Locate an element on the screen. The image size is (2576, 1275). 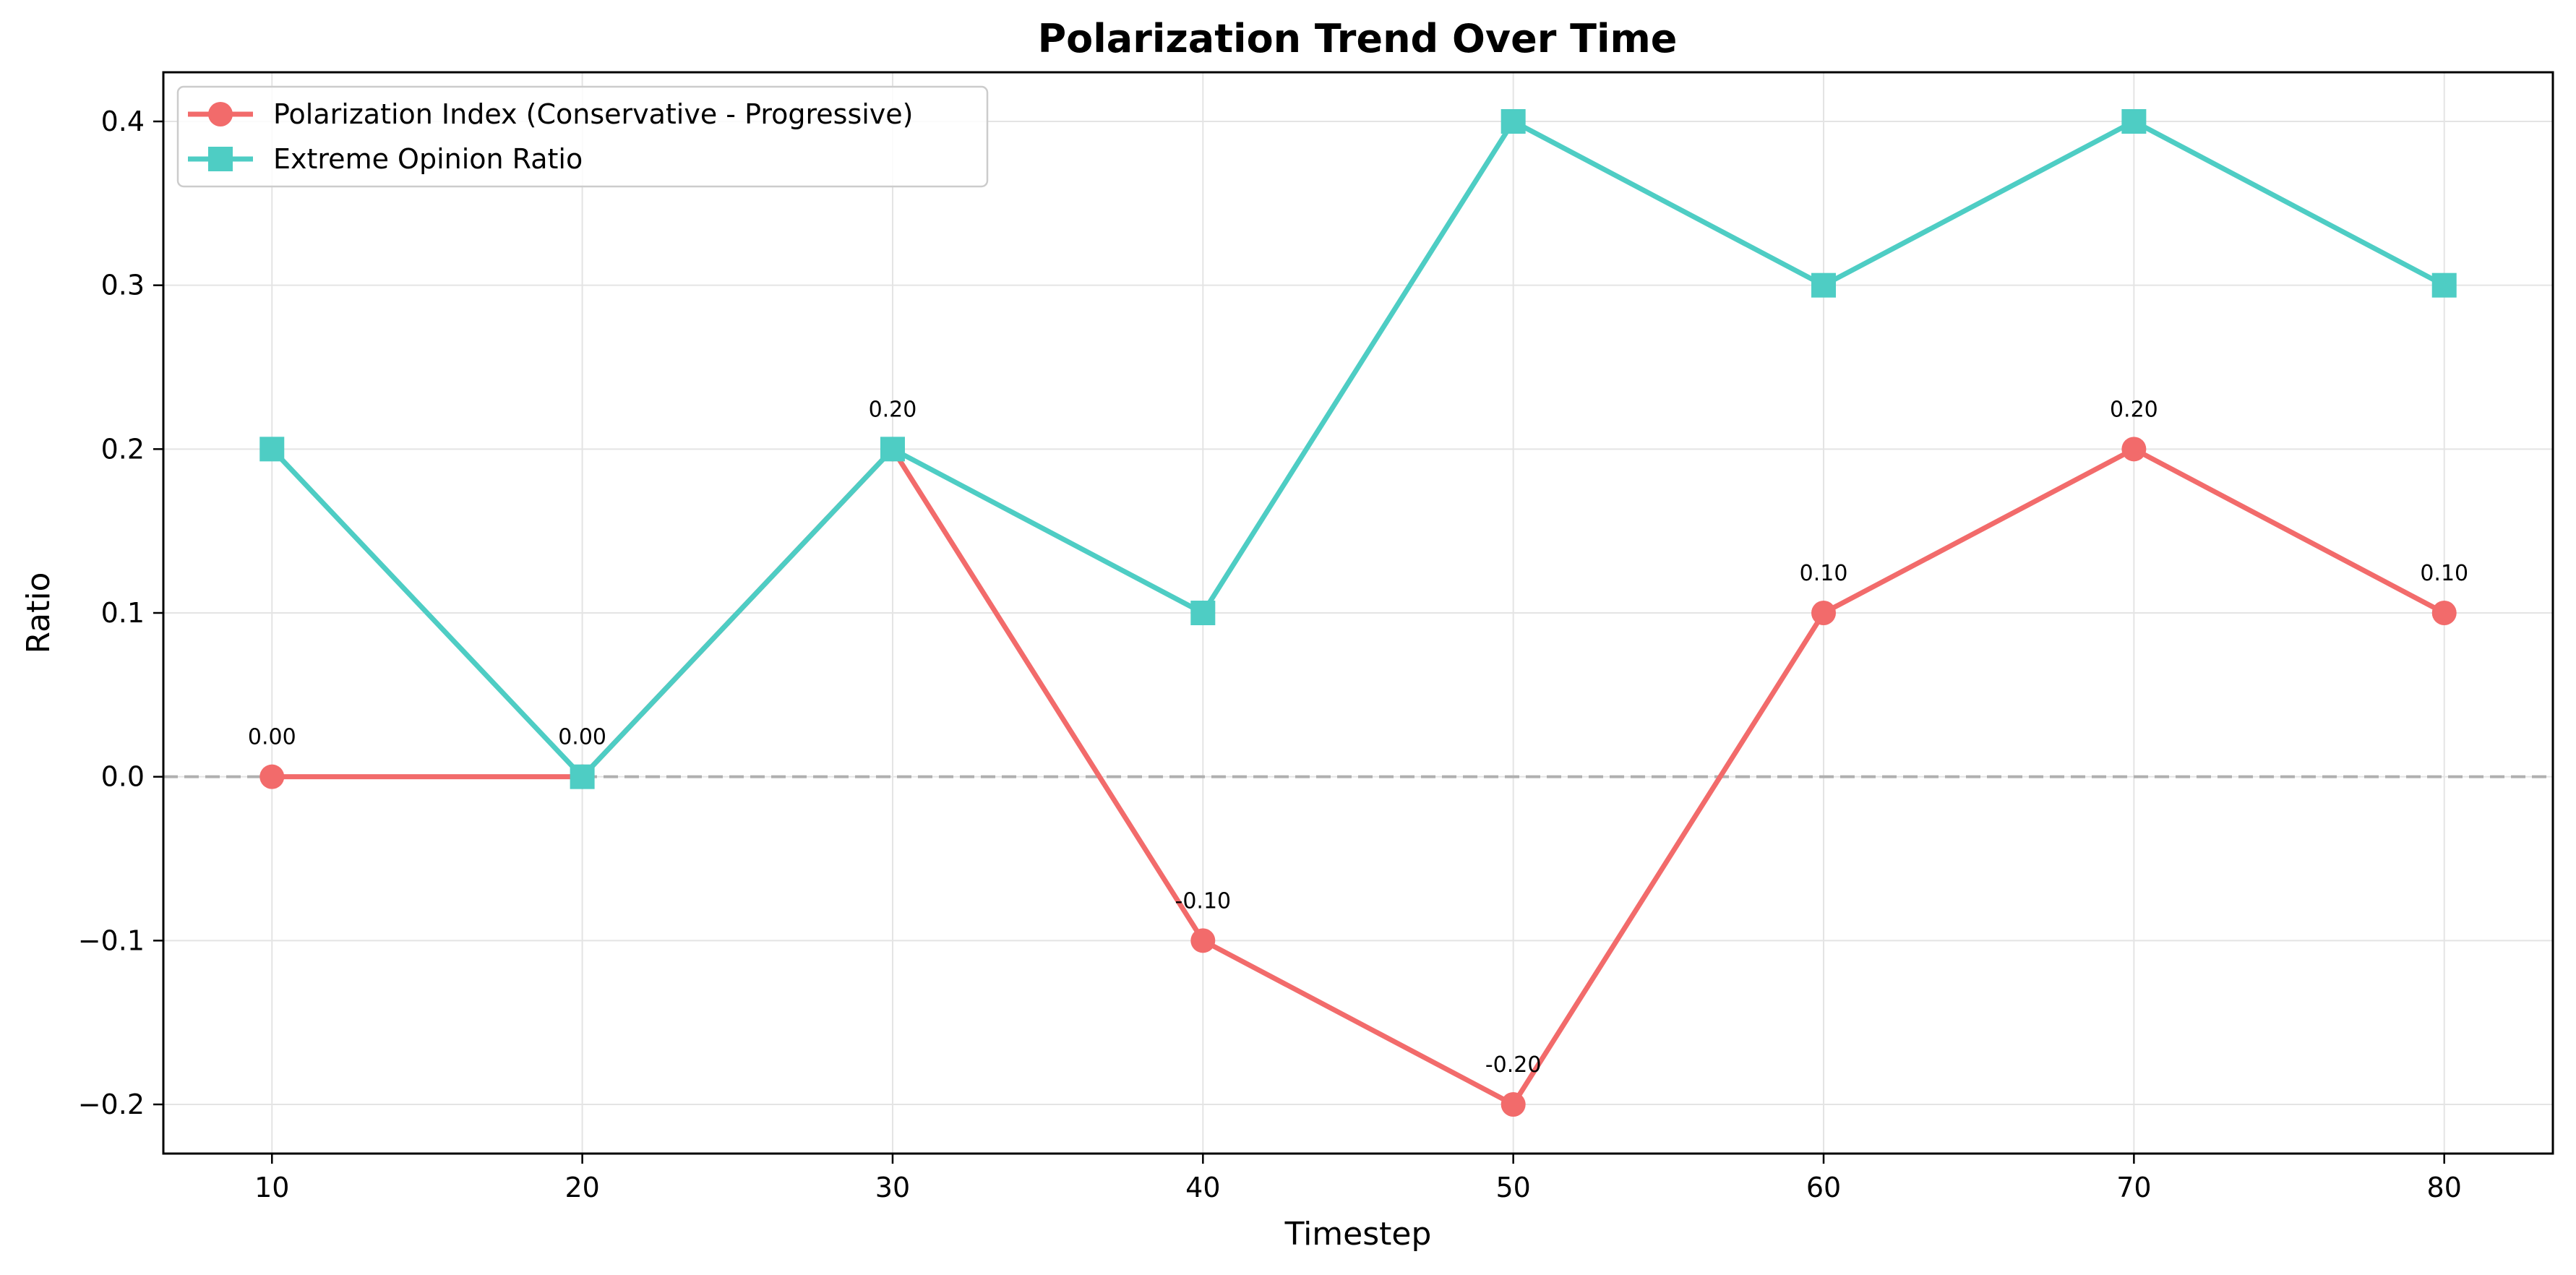
x-tick-label: 80 is located at coordinates (2445, 1187).